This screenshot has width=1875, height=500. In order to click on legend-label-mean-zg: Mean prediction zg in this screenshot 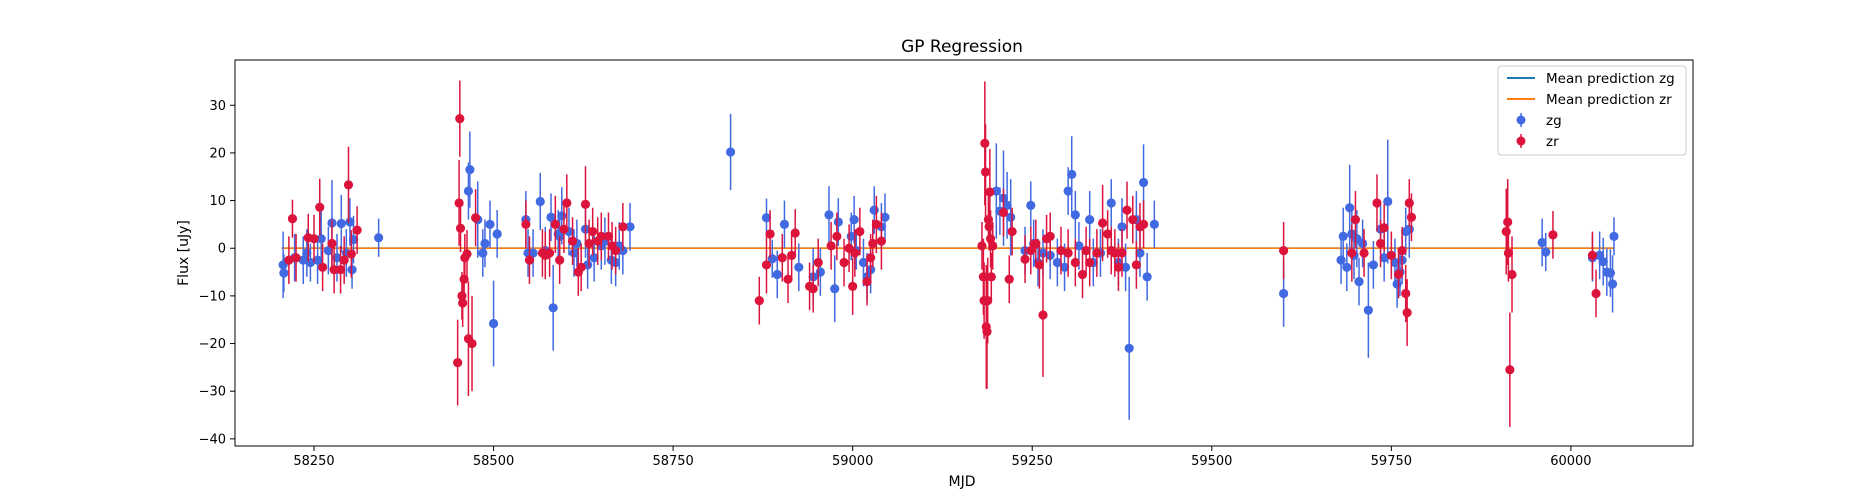, I will do `click(1610, 79)`.